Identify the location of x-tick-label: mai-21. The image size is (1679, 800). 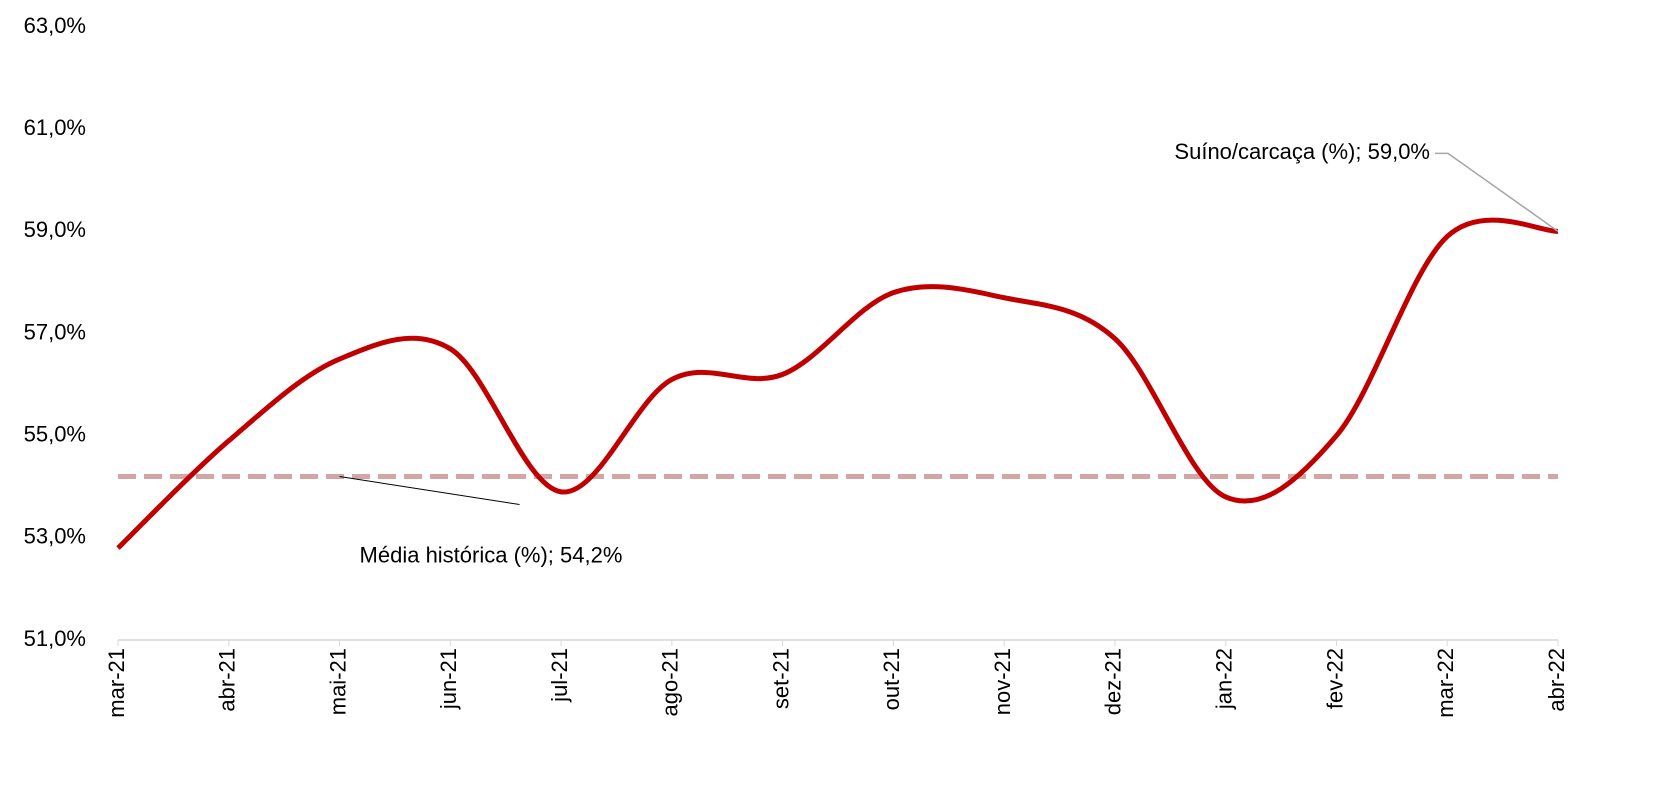
(337, 681).